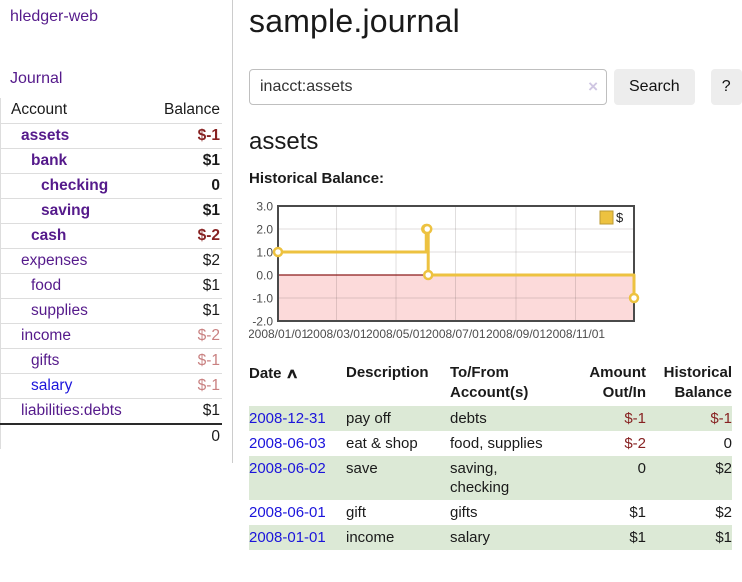  What do you see at coordinates (112, 111) in the screenshot?
I see `balance-header-row: Account Balance` at bounding box center [112, 111].